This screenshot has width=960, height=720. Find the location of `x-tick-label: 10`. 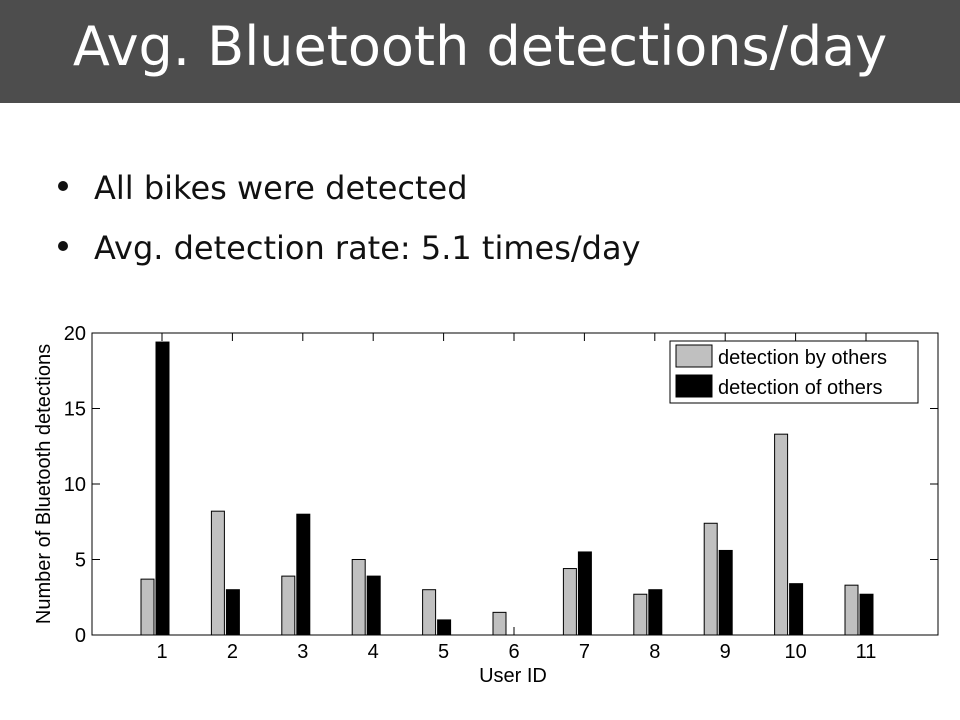

x-tick-label: 10 is located at coordinates (795, 652).